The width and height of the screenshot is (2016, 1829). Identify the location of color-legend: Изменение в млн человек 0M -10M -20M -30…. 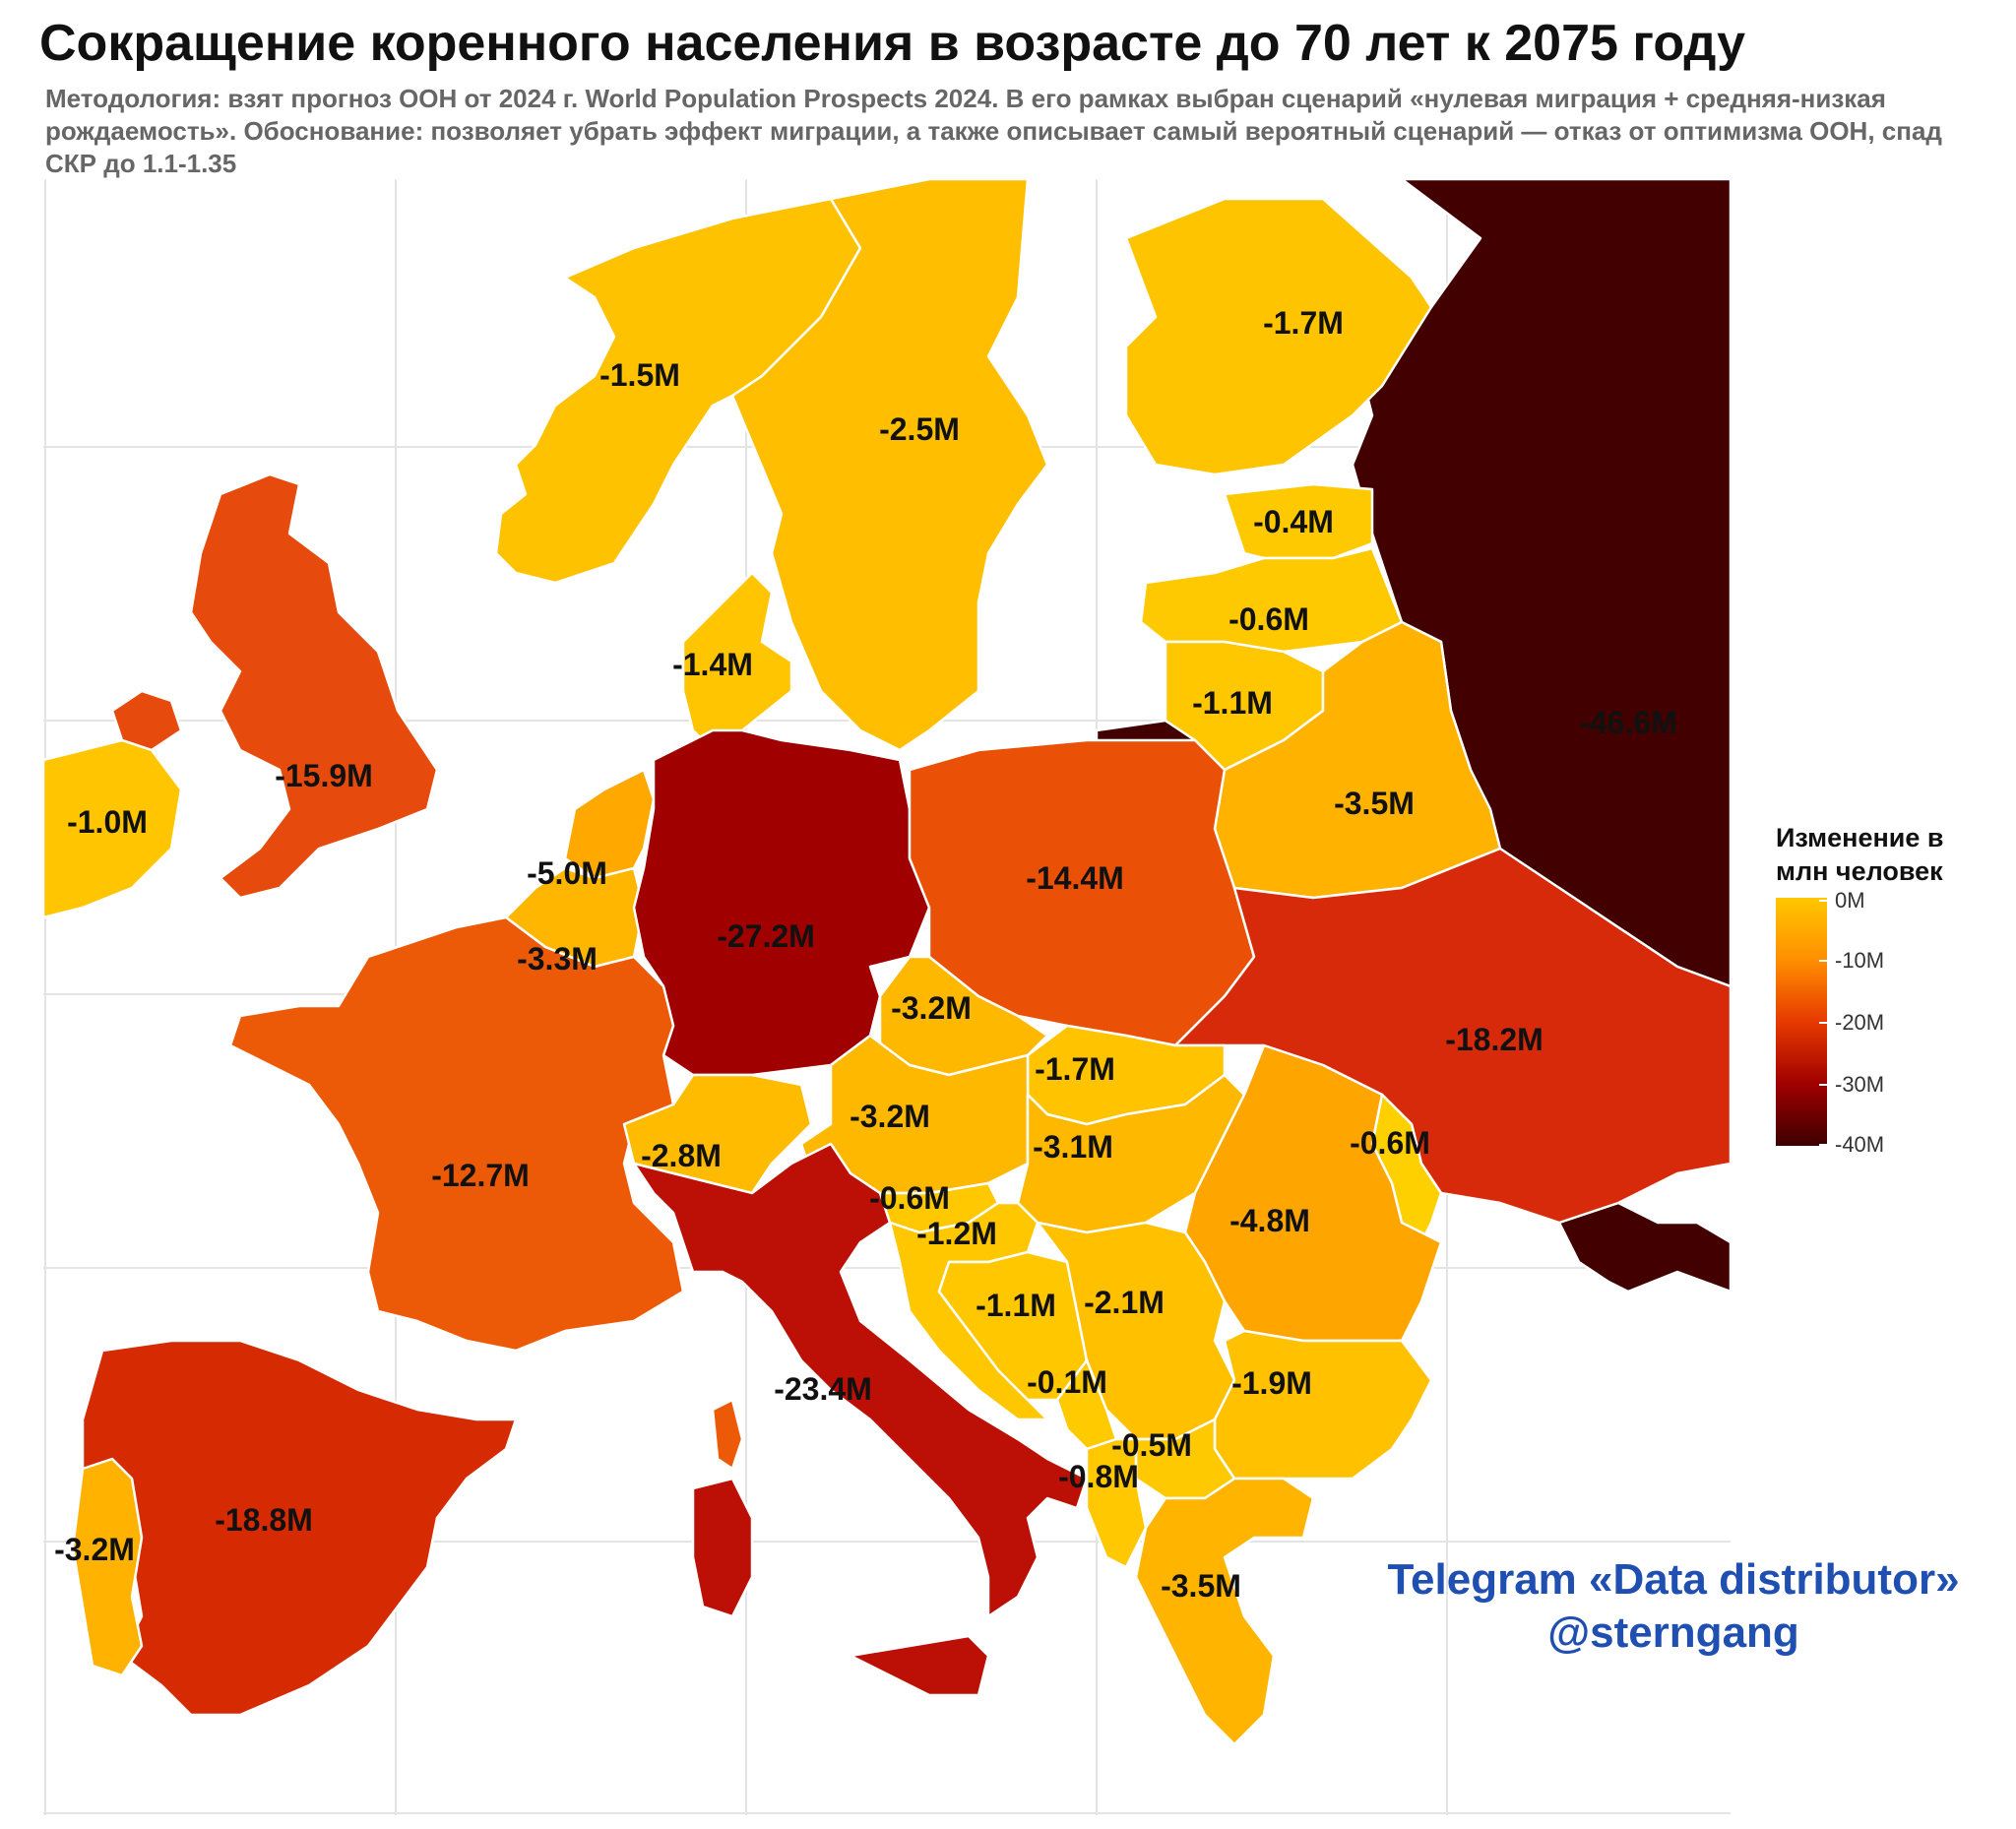
(1889, 989).